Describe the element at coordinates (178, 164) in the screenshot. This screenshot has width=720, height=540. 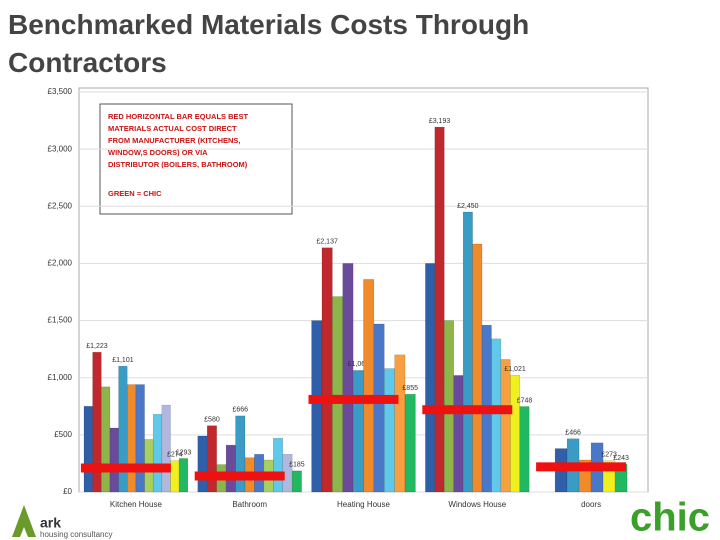
I see `annotation-line: DISTRIBUTOR (BOILERS, BATHROOM)` at that location.